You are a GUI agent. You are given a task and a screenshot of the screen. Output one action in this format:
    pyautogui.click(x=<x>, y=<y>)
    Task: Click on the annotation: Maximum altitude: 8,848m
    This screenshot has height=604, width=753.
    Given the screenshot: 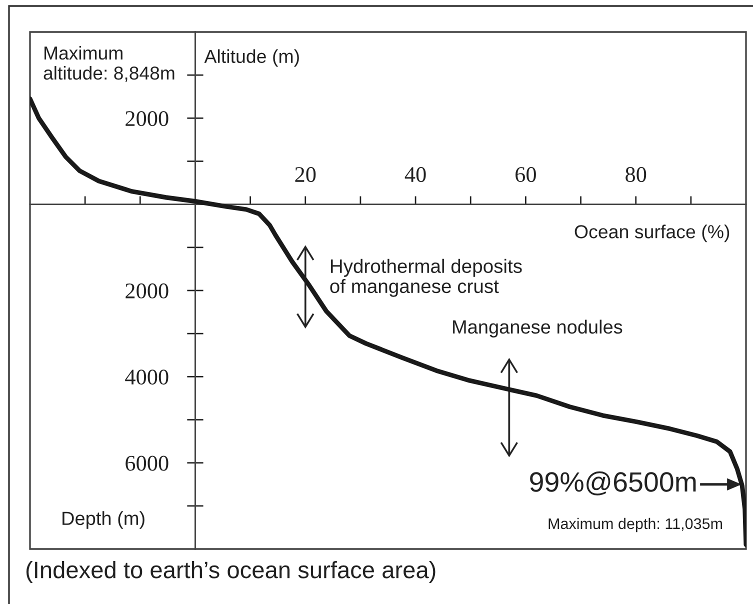 What is the action you would take?
    pyautogui.click(x=109, y=64)
    